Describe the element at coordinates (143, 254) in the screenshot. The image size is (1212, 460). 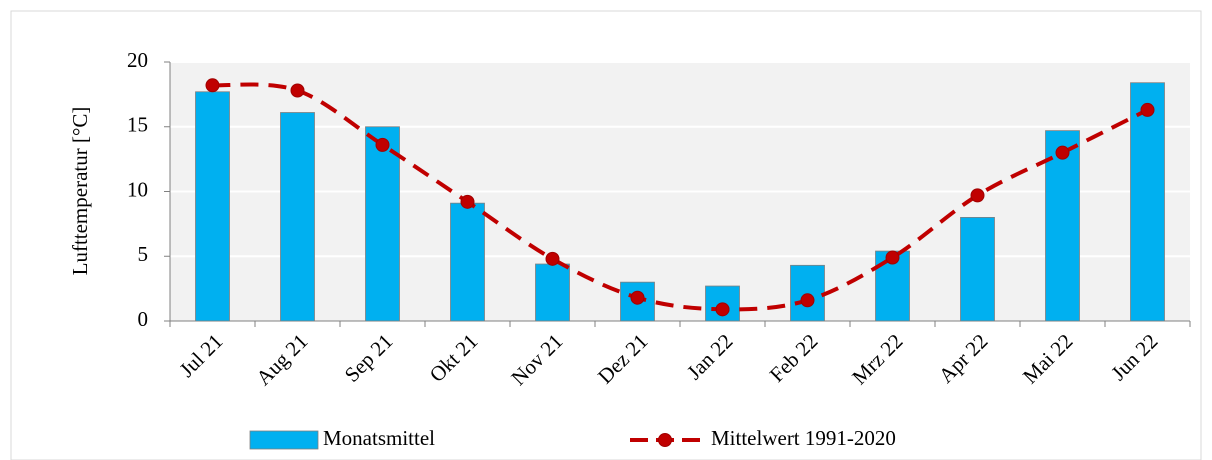
I see `y-tick-label: 5` at that location.